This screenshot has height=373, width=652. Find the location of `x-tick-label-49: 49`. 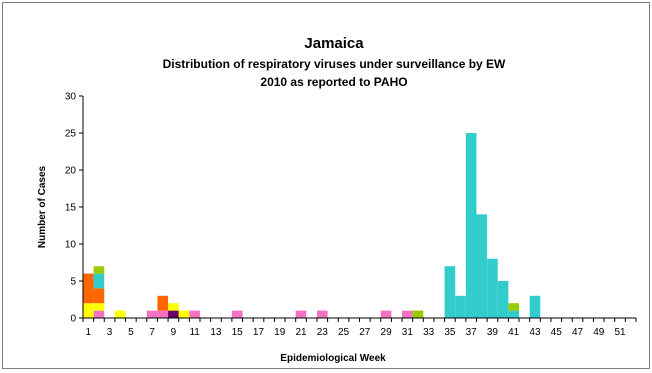

x-tick-label-49: 49 is located at coordinates (599, 332).